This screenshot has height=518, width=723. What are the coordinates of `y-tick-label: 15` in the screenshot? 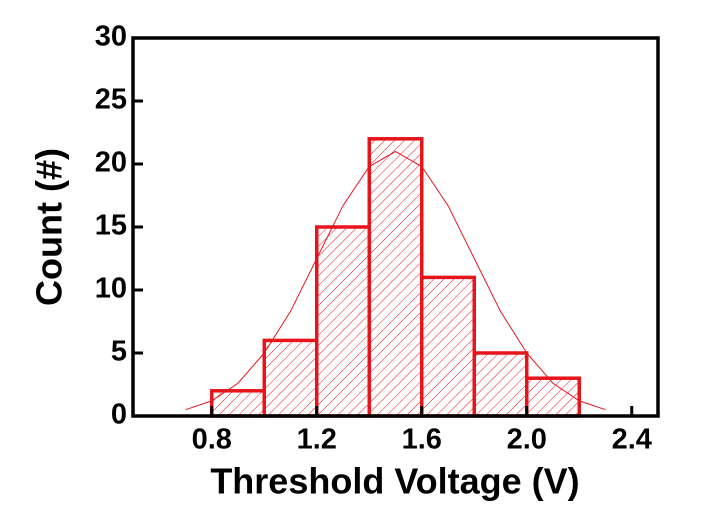 It's located at (111, 226).